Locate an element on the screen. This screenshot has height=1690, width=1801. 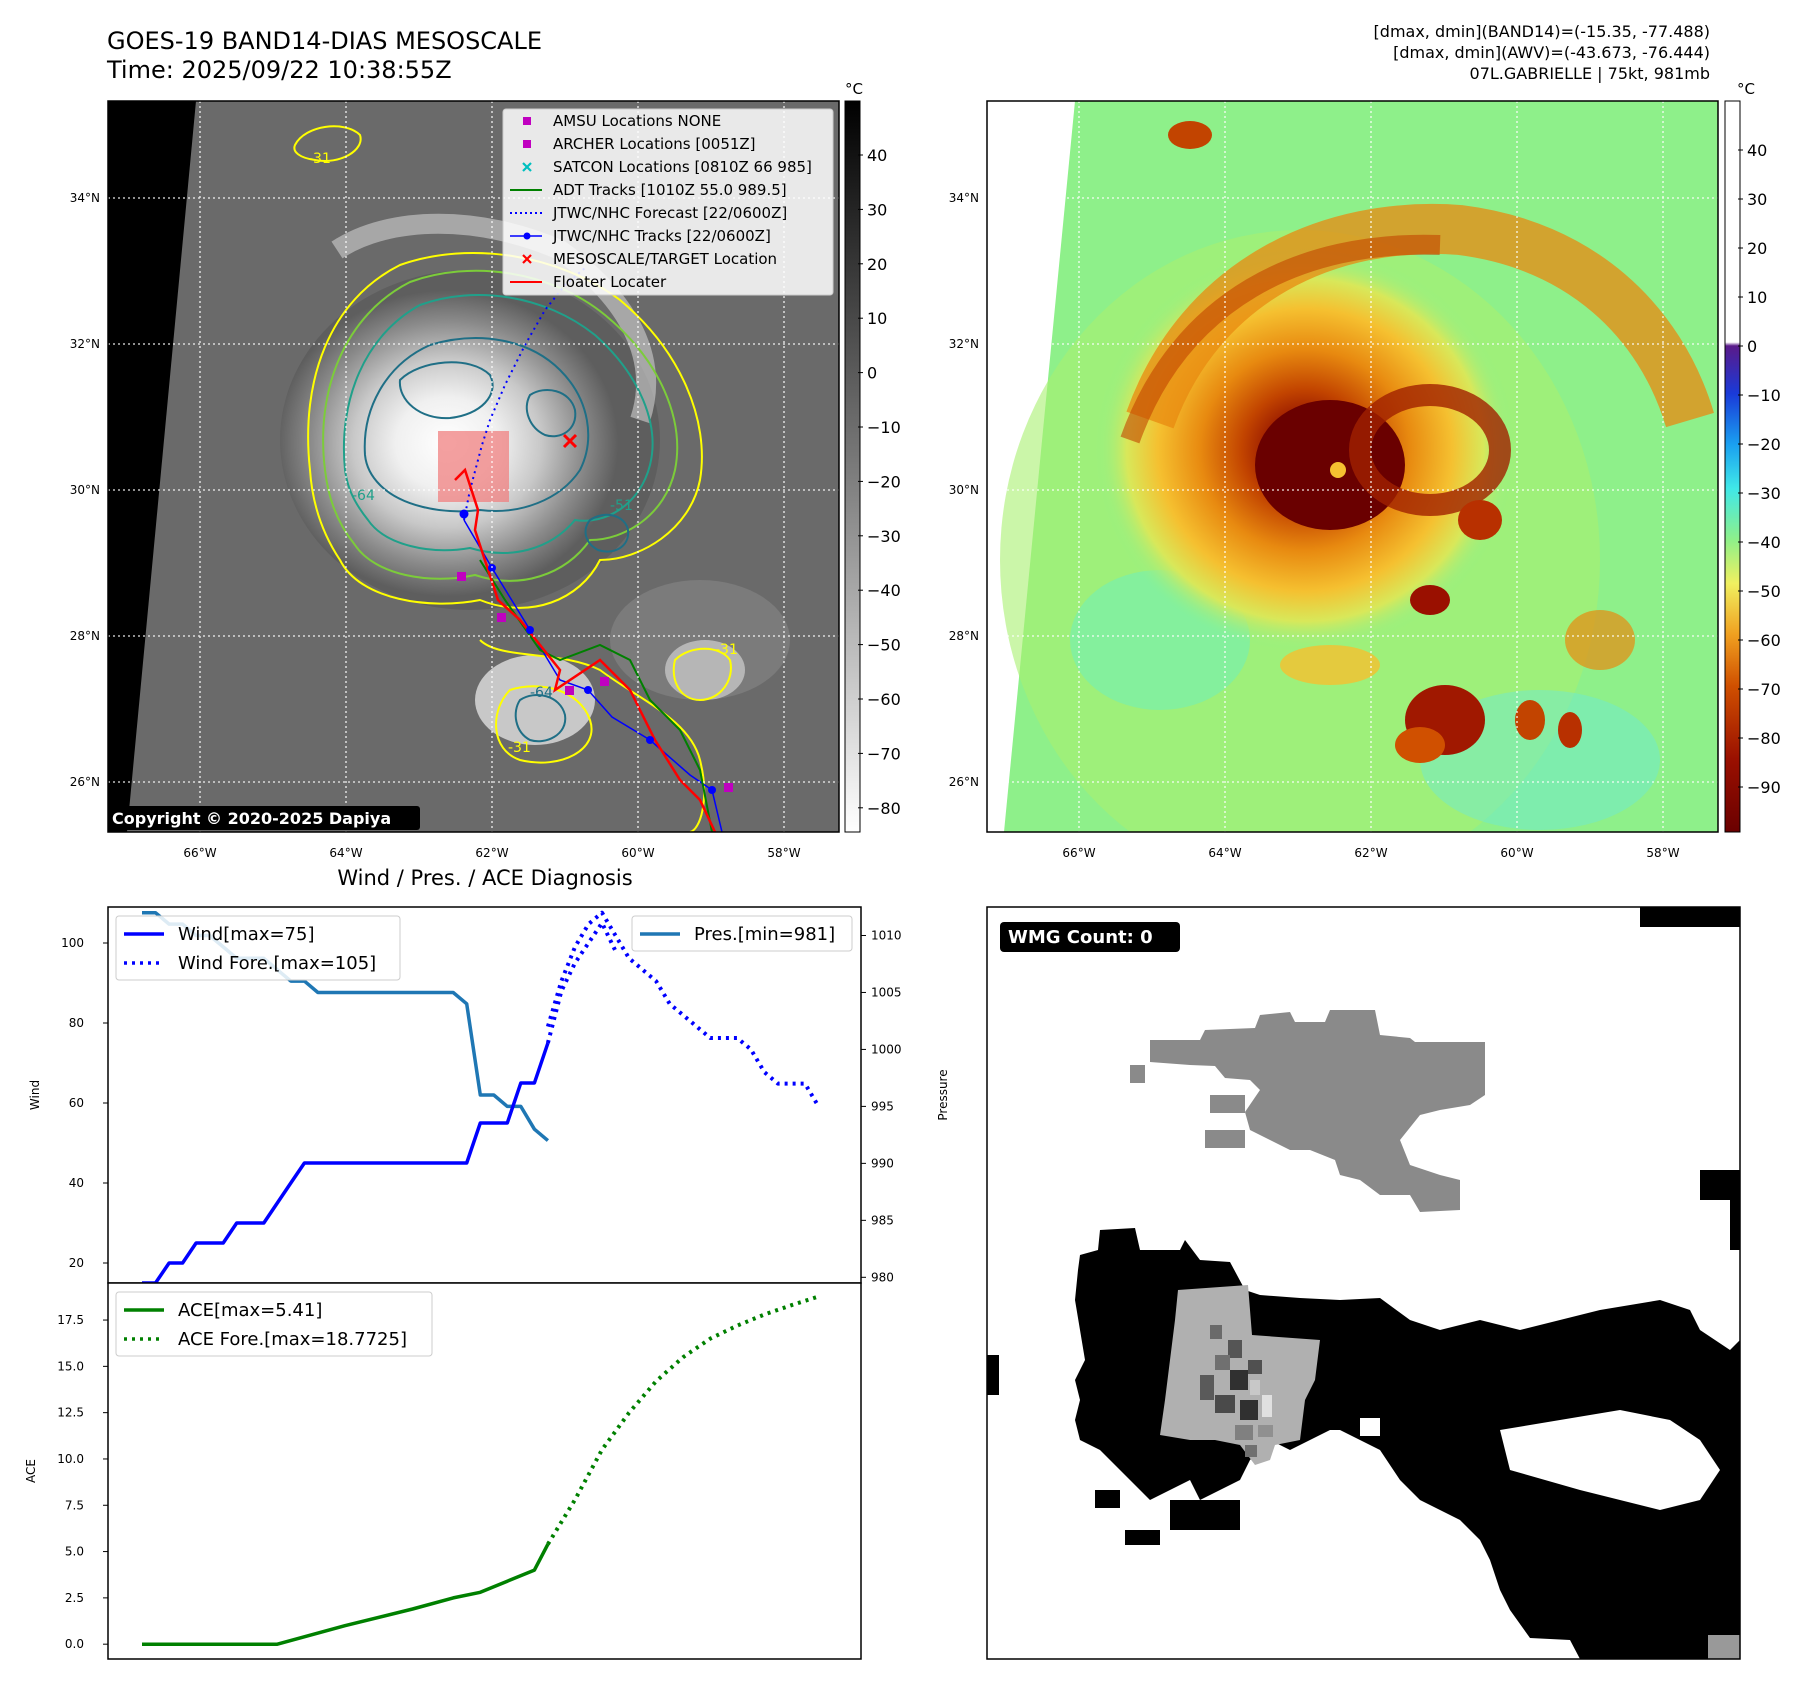
main-title: GOES-19 BAND14-DIAS MESOSCALE is located at coordinates (325, 41).